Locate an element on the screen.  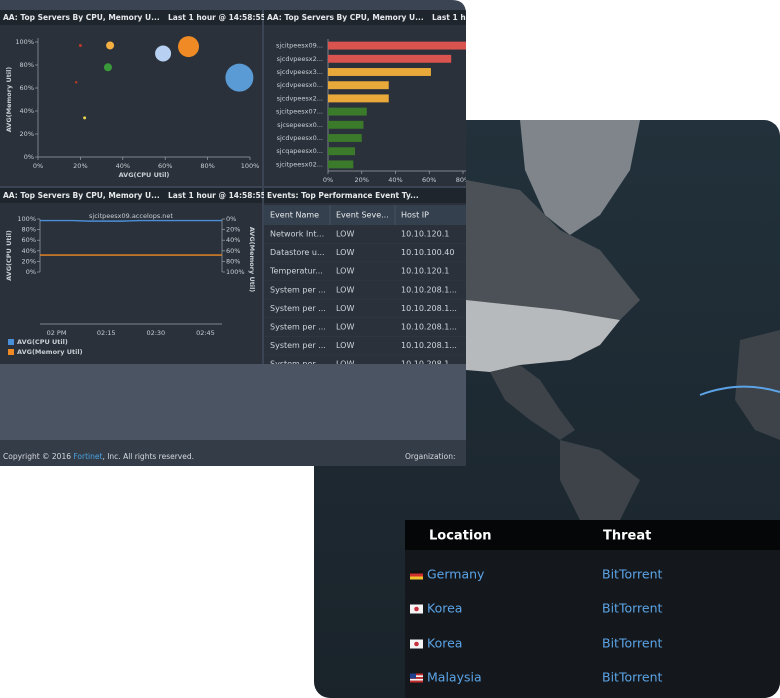
europe is located at coordinates (757, 385).